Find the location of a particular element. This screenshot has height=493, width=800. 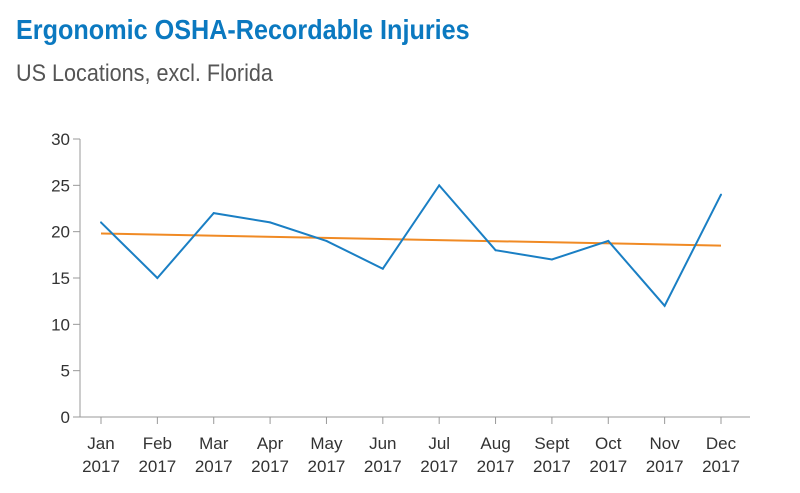

x-tick-label-month: Jul is located at coordinates (439, 443).